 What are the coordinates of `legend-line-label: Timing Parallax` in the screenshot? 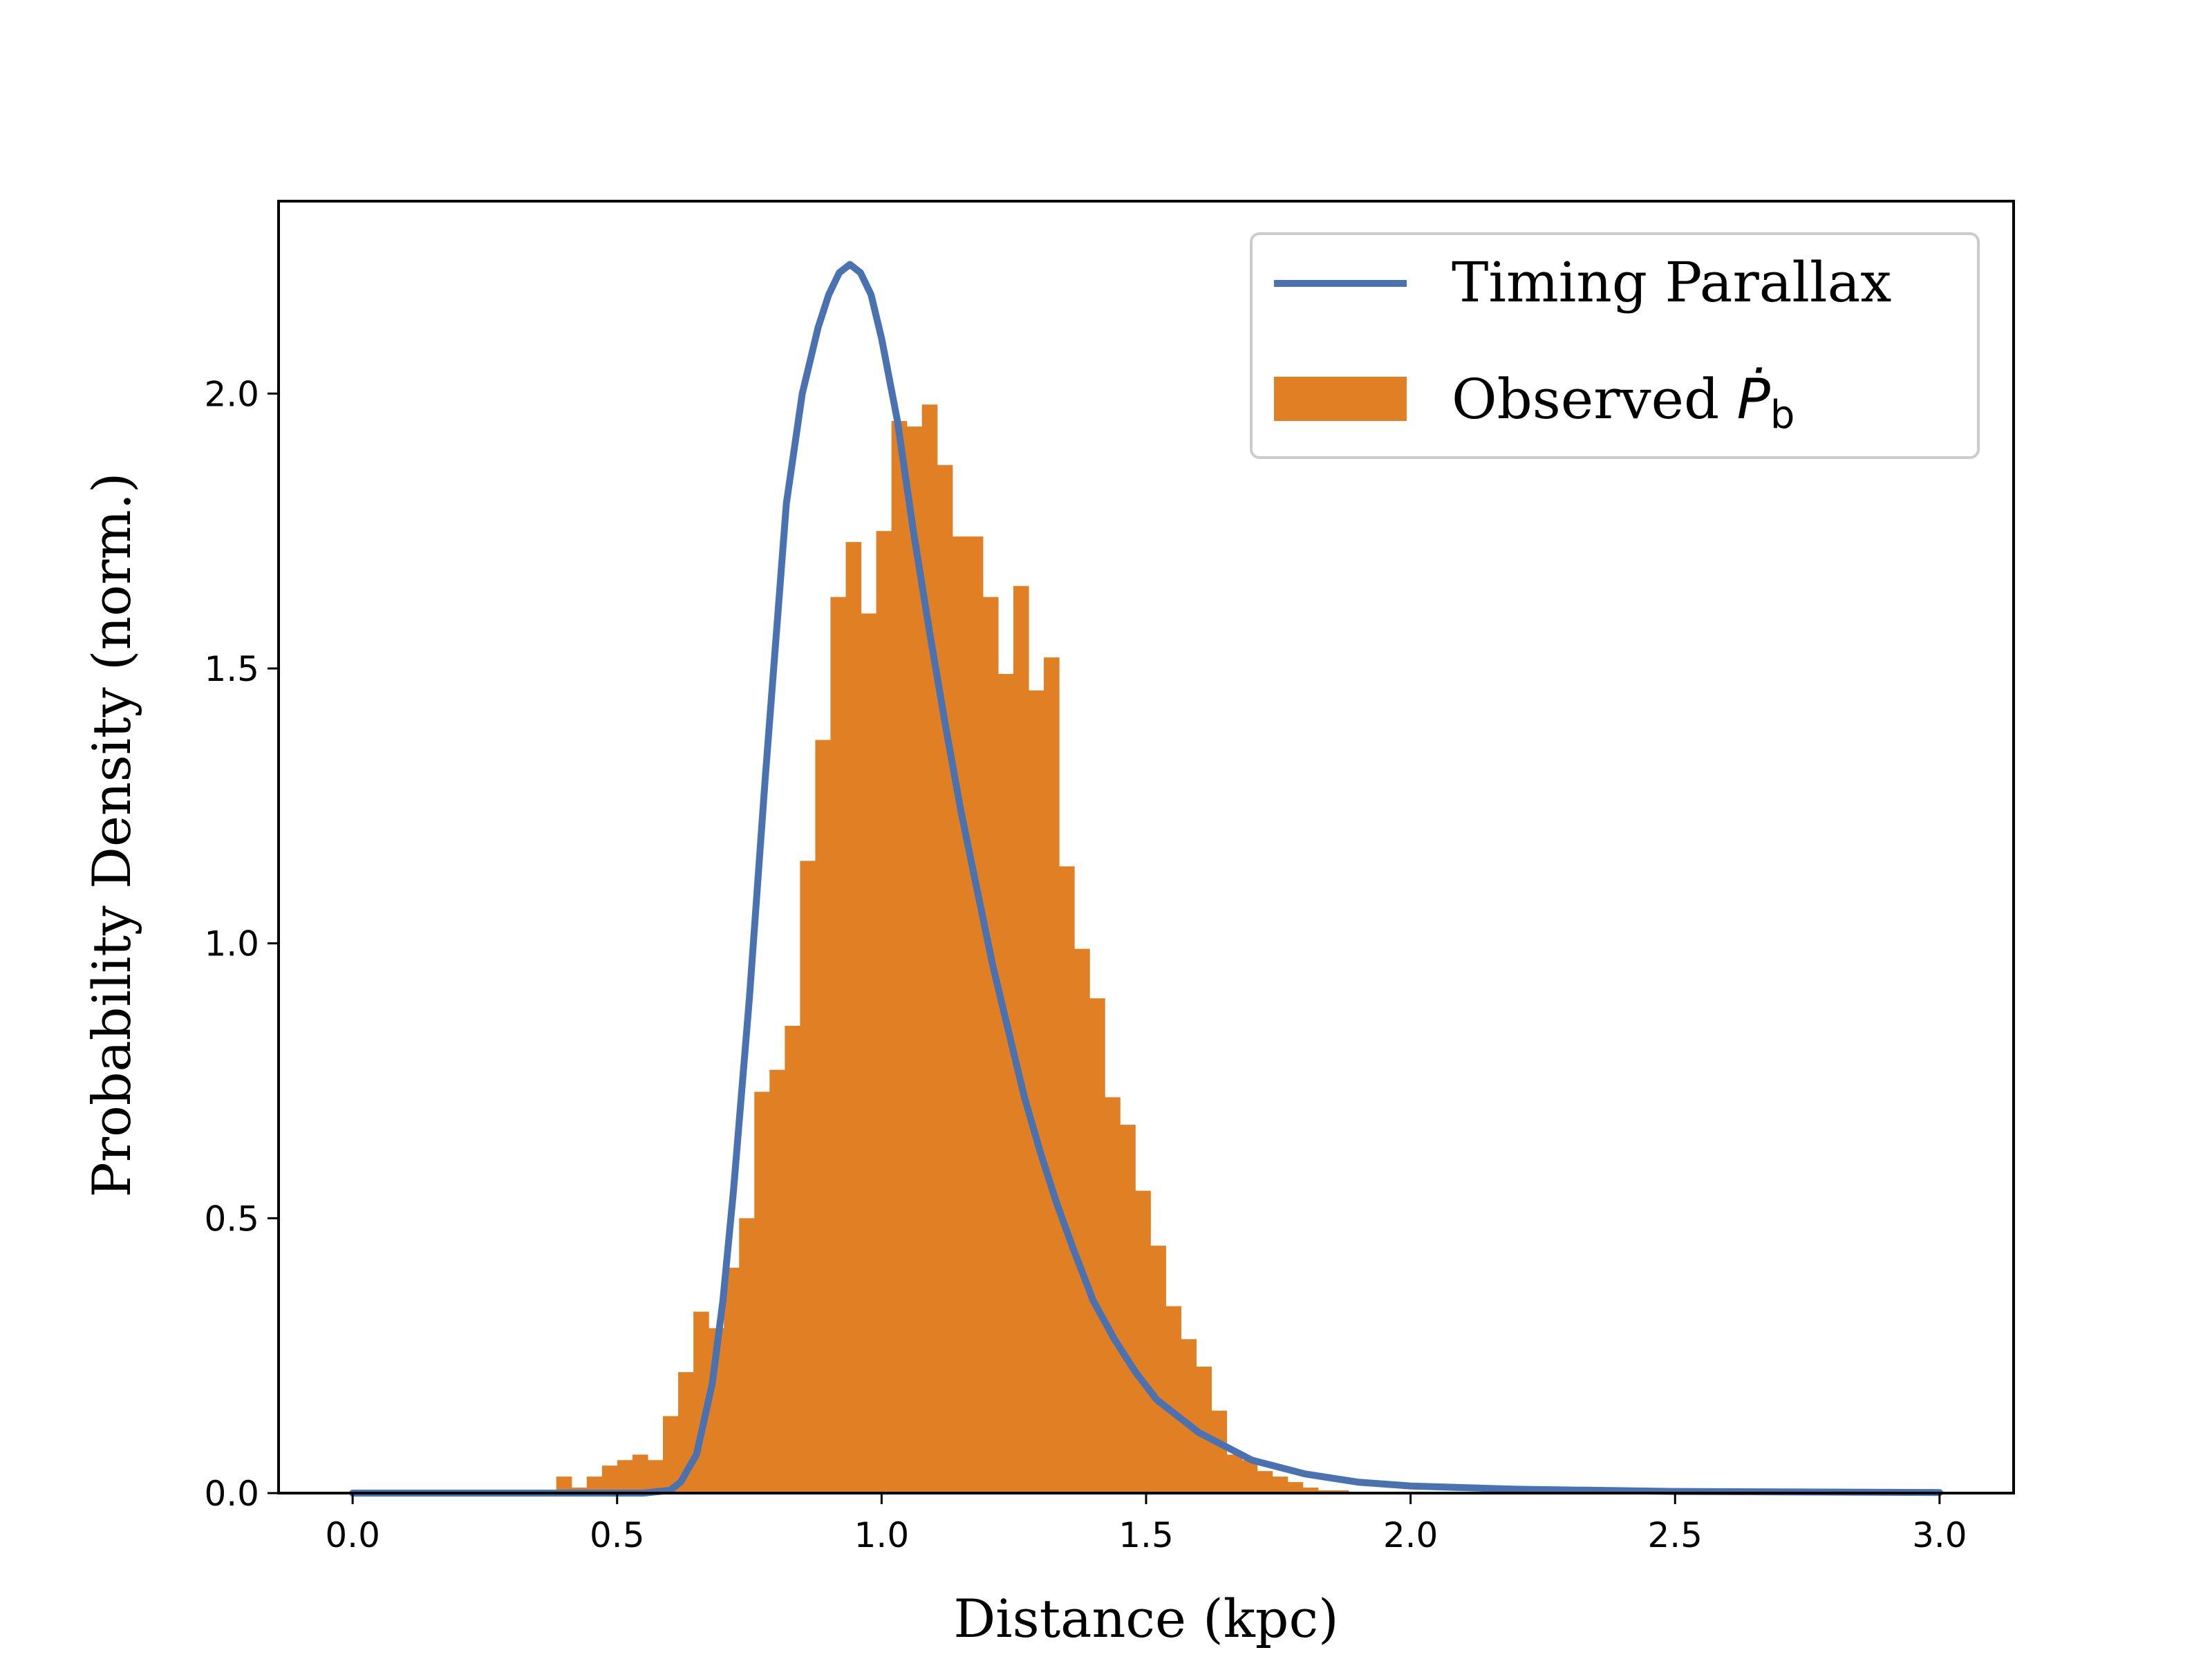 It's located at (1671, 282).